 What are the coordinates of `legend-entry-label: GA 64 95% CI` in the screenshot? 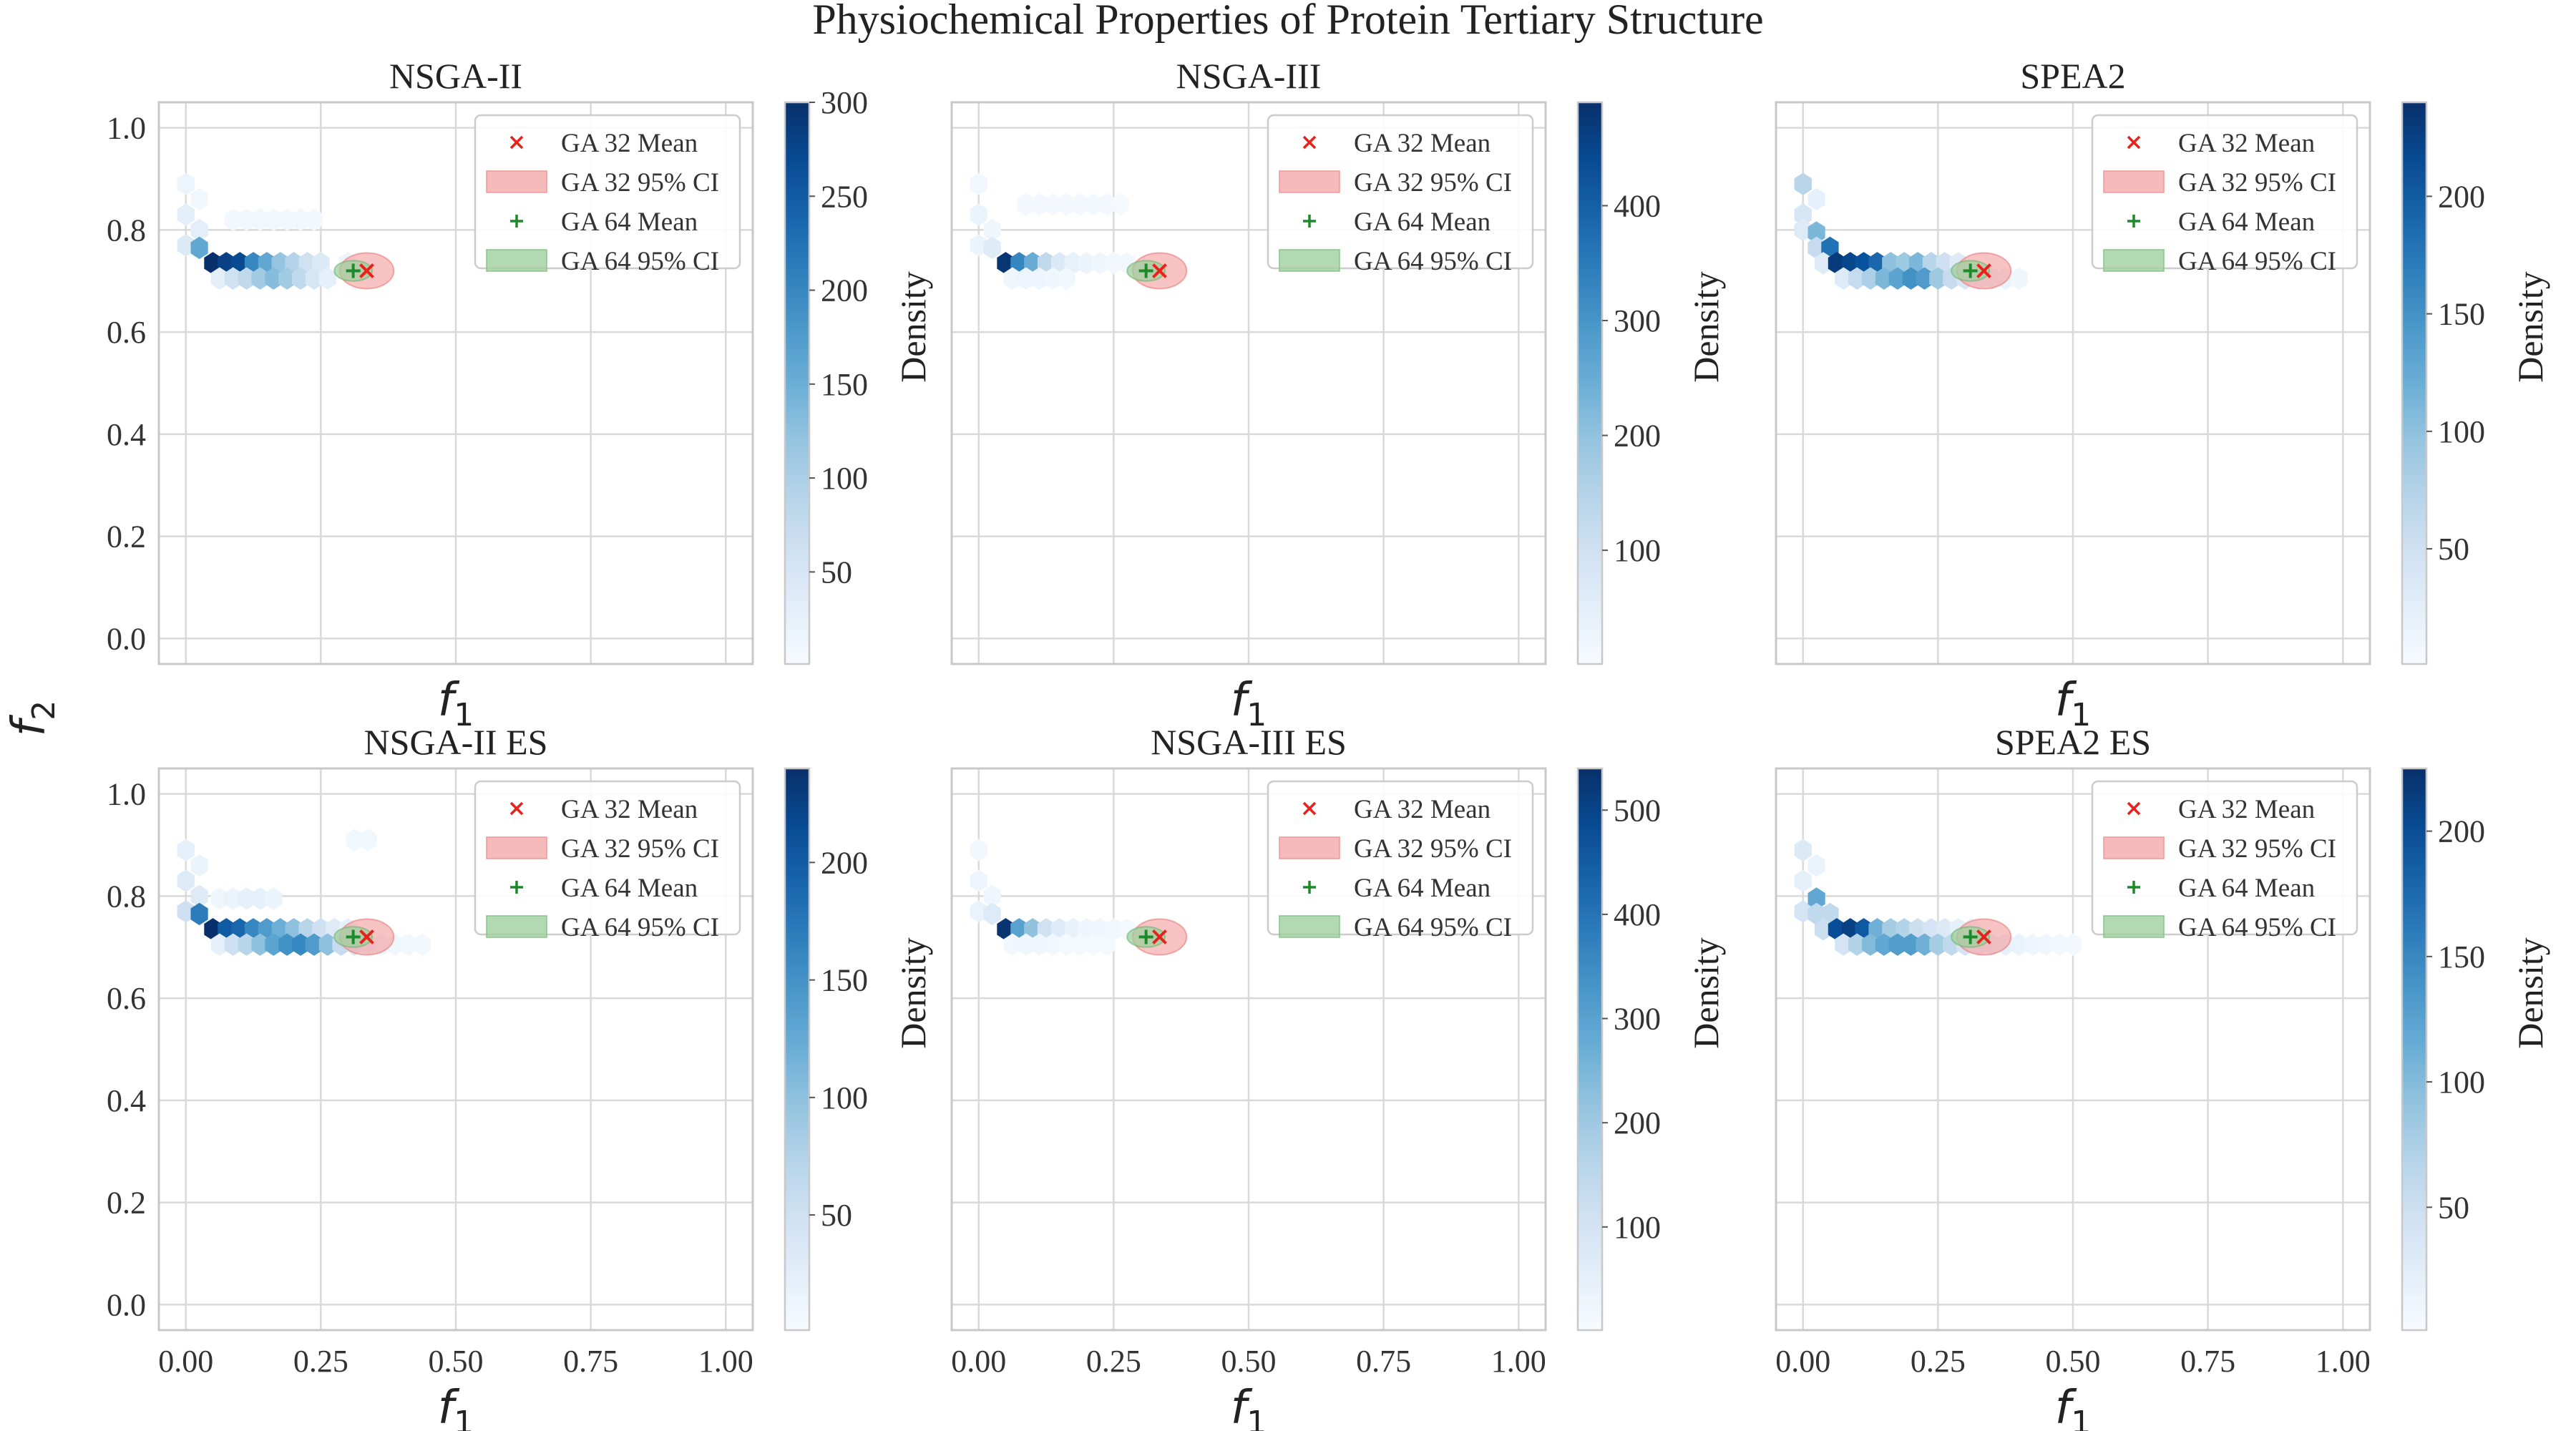 It's located at (2257, 261).